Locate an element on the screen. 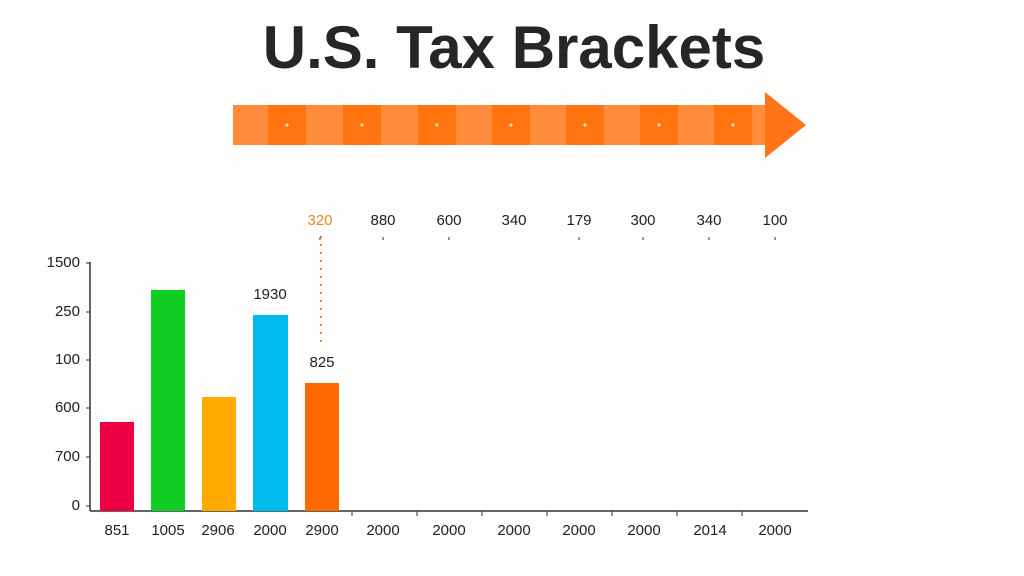 This screenshot has width=1024, height=576. x-label: 2900 is located at coordinates (321, 530).